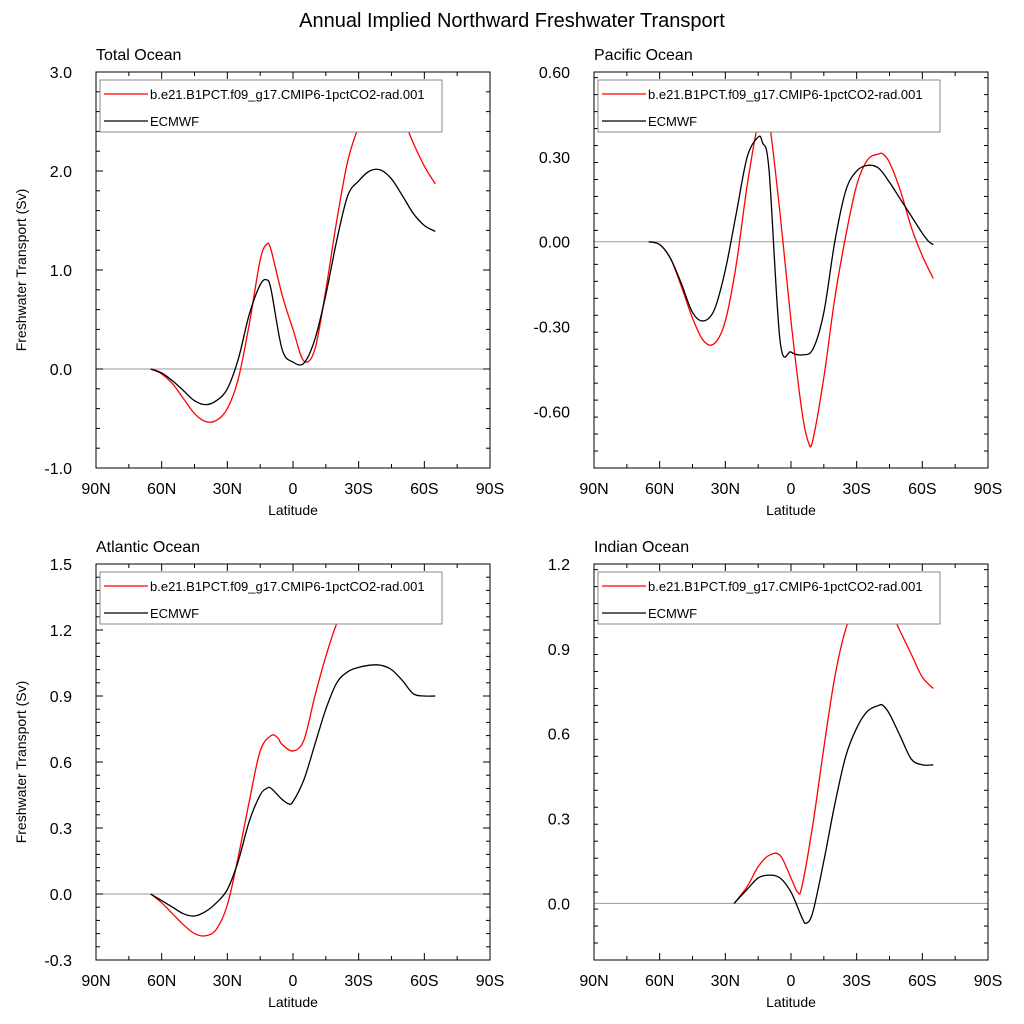  I want to click on y-tick-label: 3.0, so click(61, 73).